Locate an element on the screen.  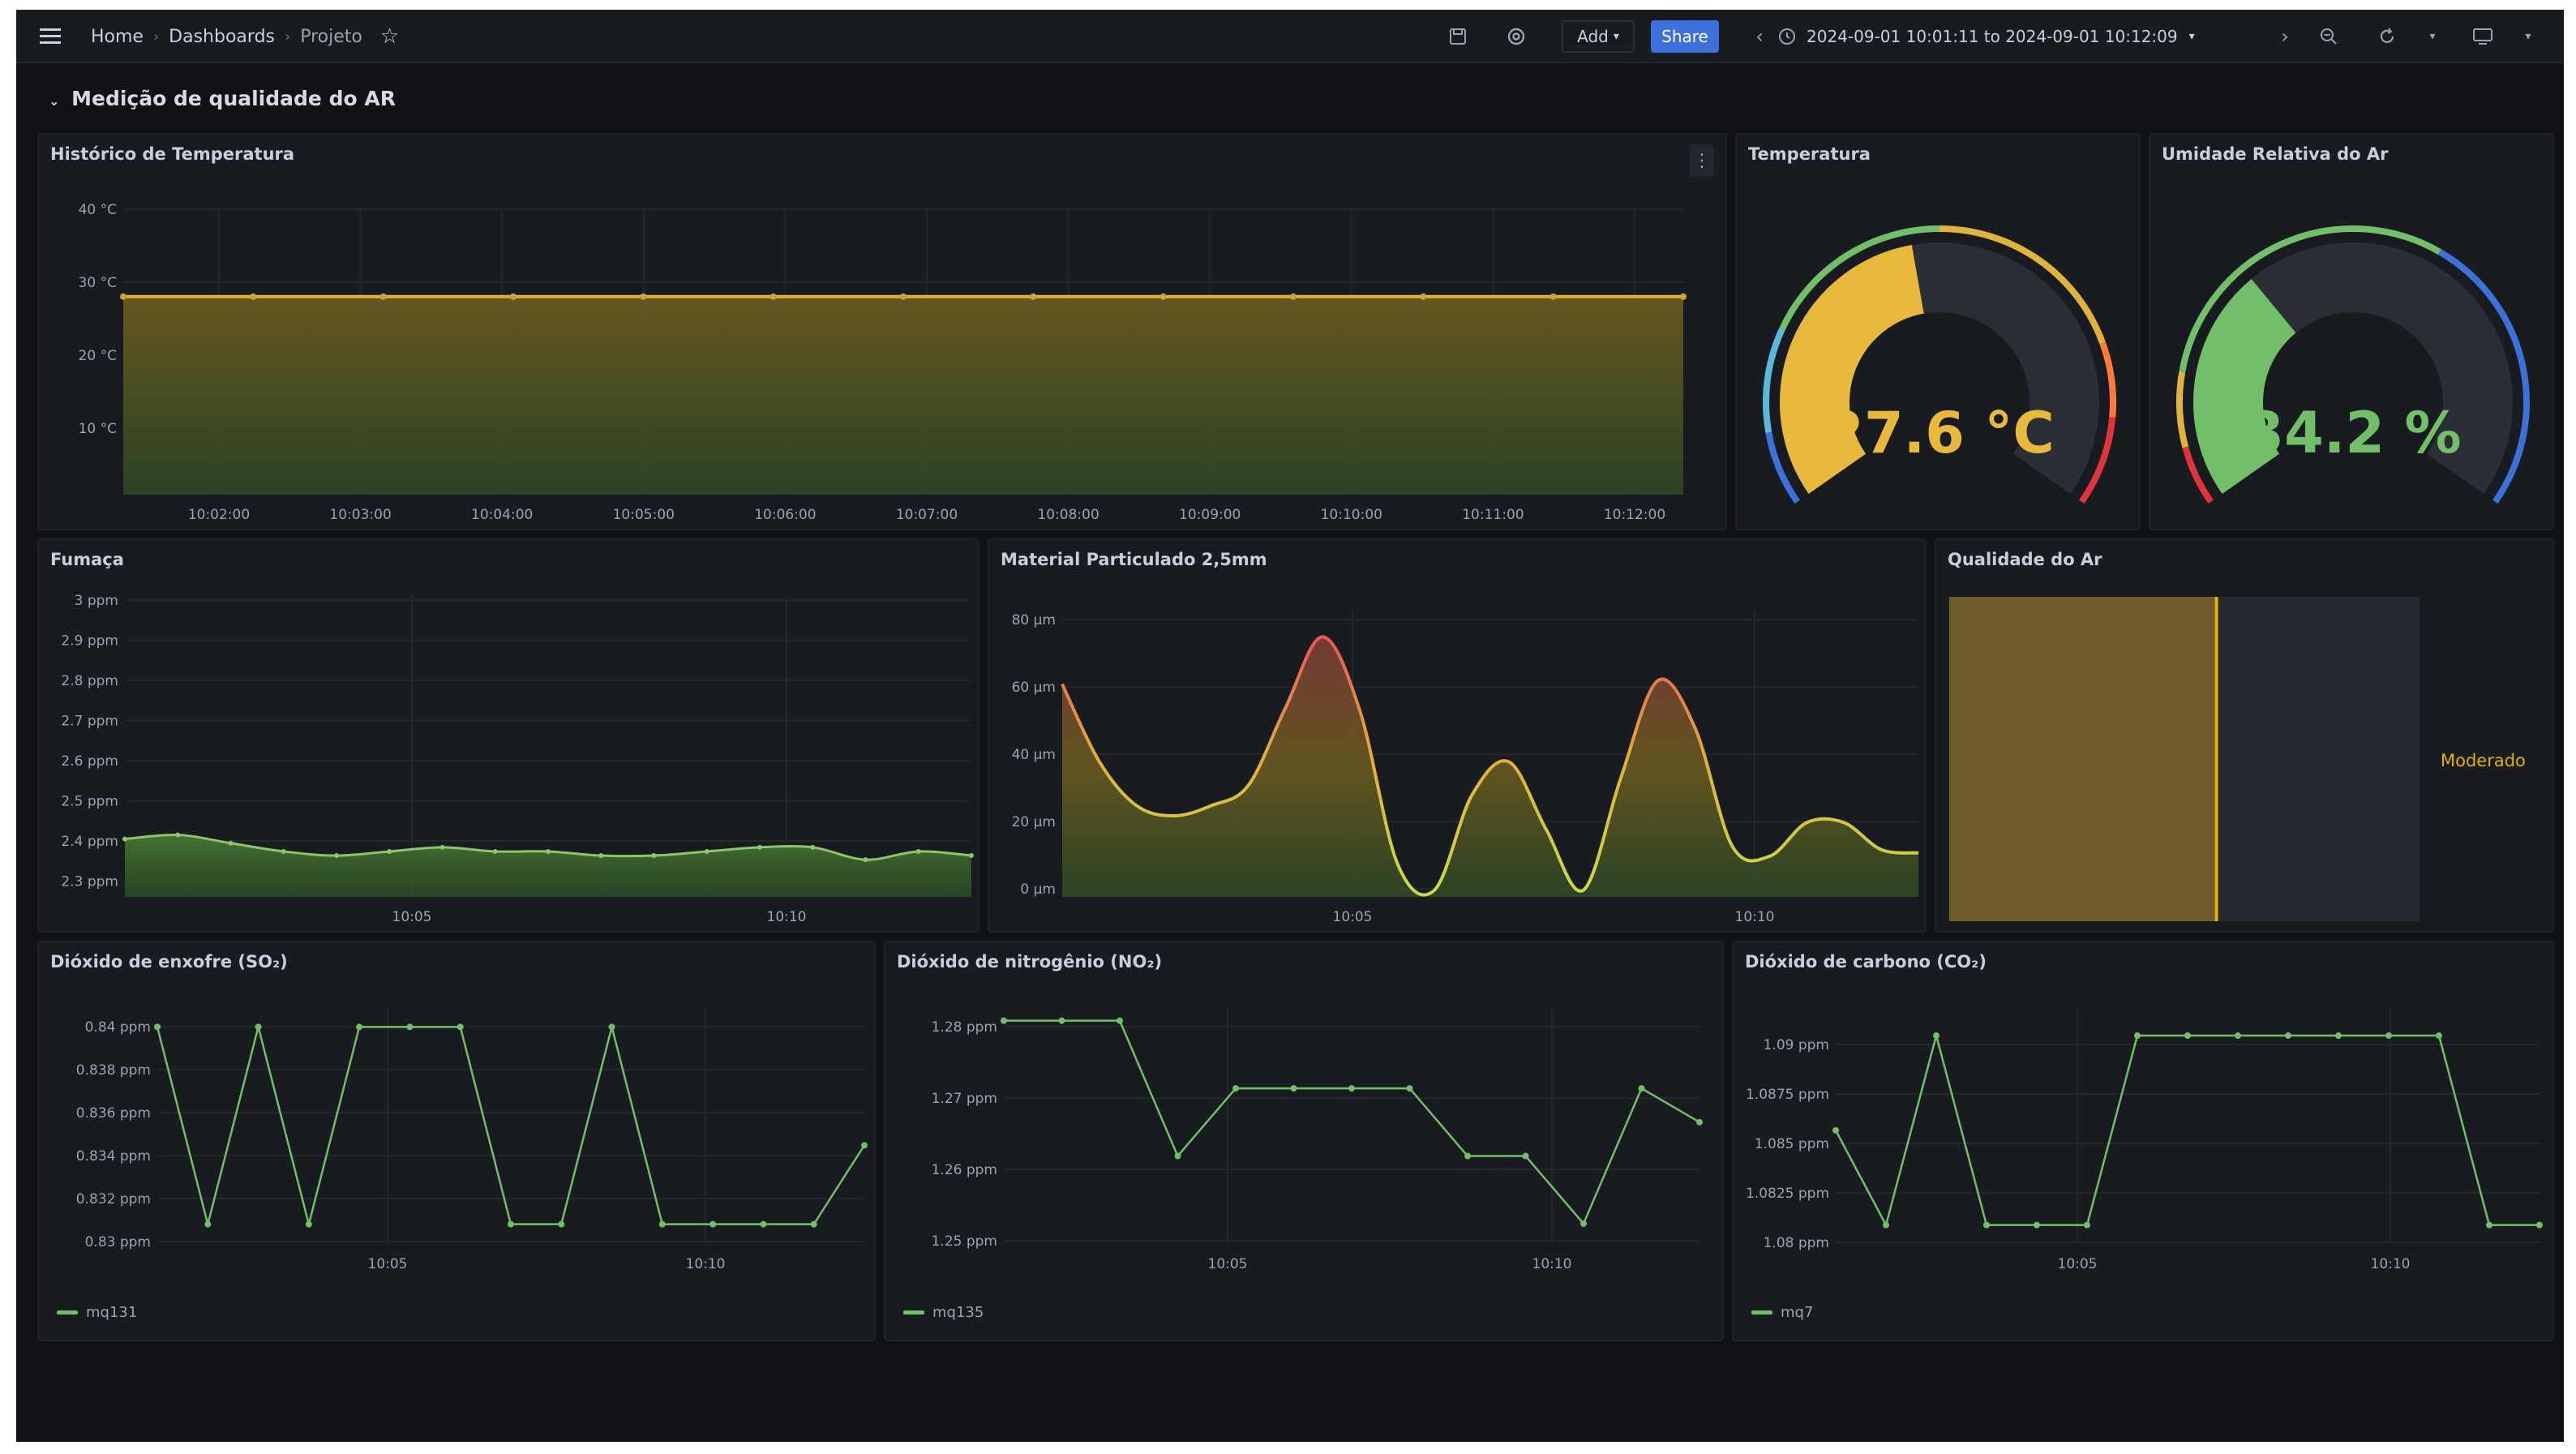
legend-item: mq131 is located at coordinates (97, 1312).